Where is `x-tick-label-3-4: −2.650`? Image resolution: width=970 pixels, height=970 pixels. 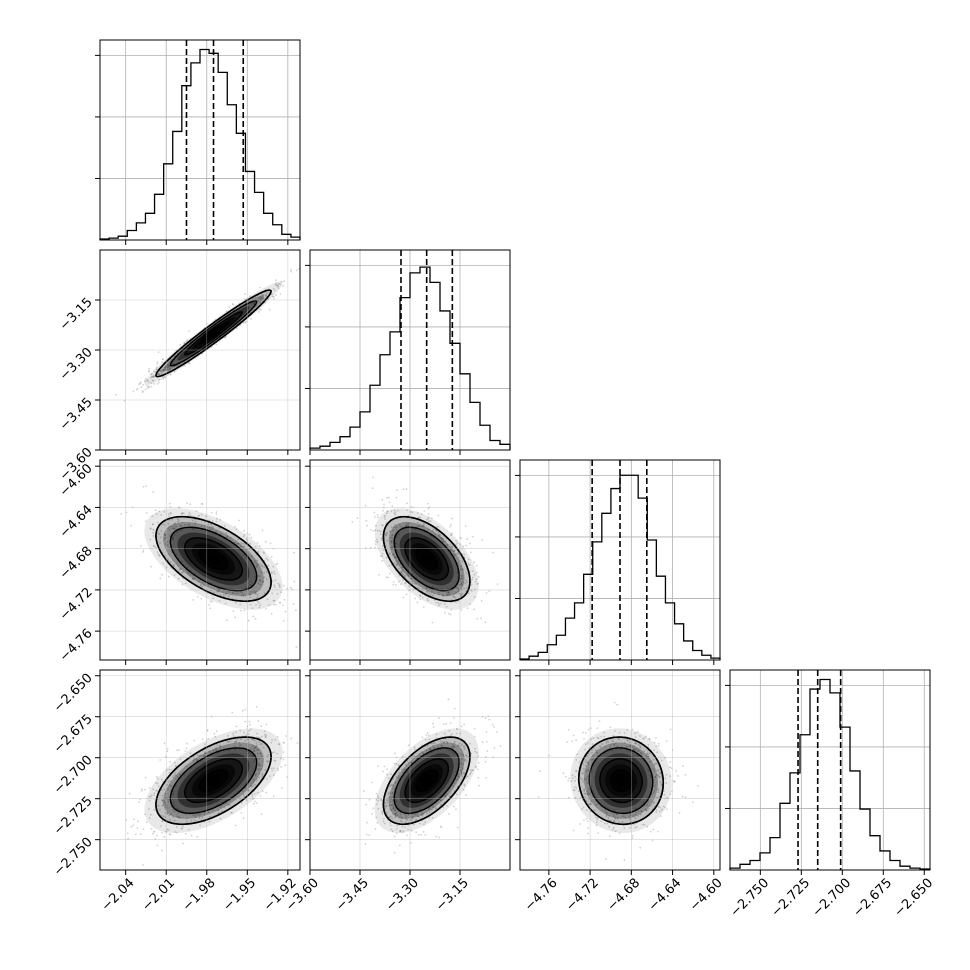 x-tick-label-3-4: −2.650 is located at coordinates (914, 898).